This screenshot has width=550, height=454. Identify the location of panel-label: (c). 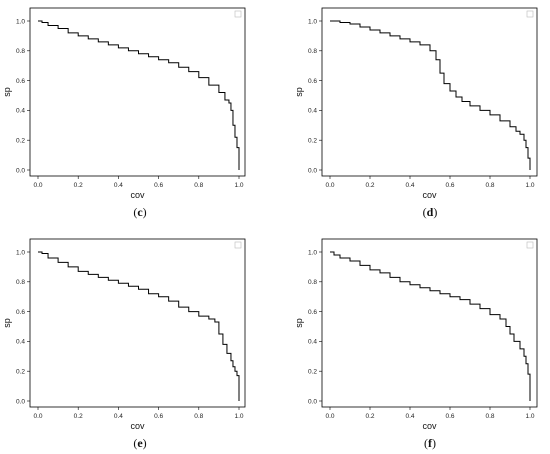
(139, 212).